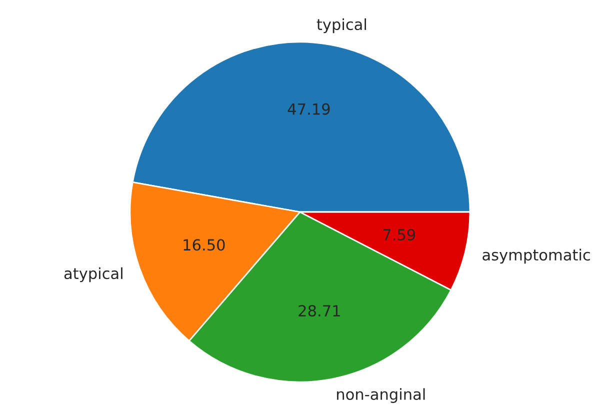 This screenshot has width=596, height=411. I want to click on slice-label: asymptomatic, so click(536, 256).